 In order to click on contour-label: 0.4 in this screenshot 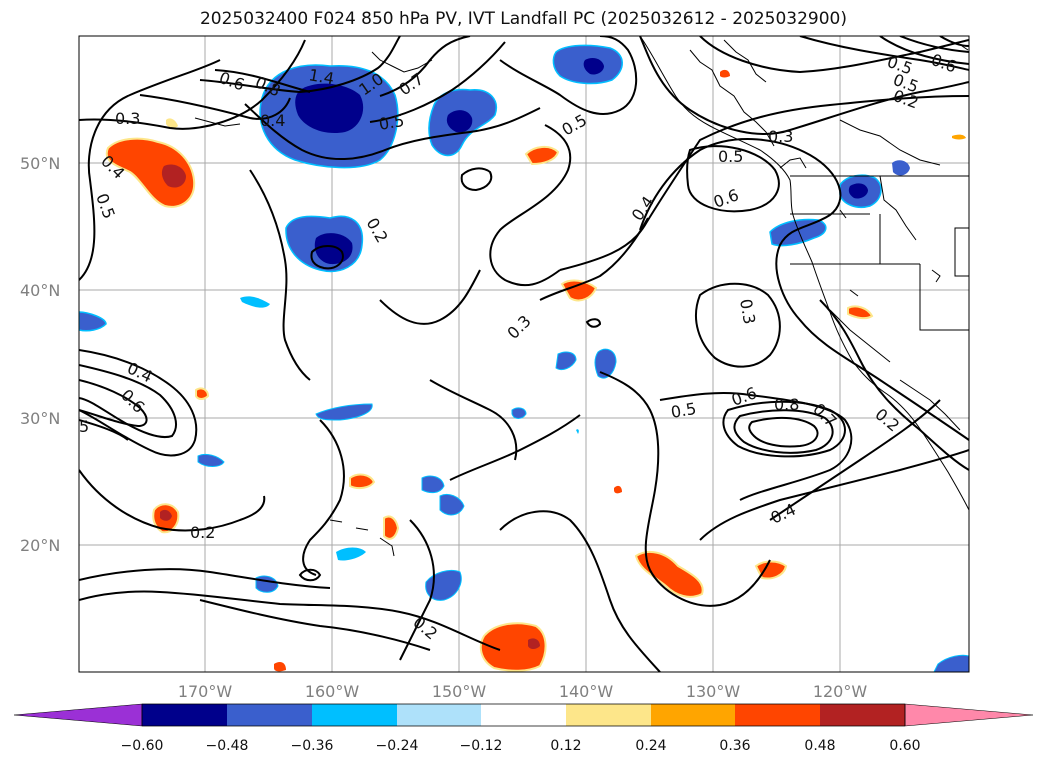, I will do `click(272, 120)`.